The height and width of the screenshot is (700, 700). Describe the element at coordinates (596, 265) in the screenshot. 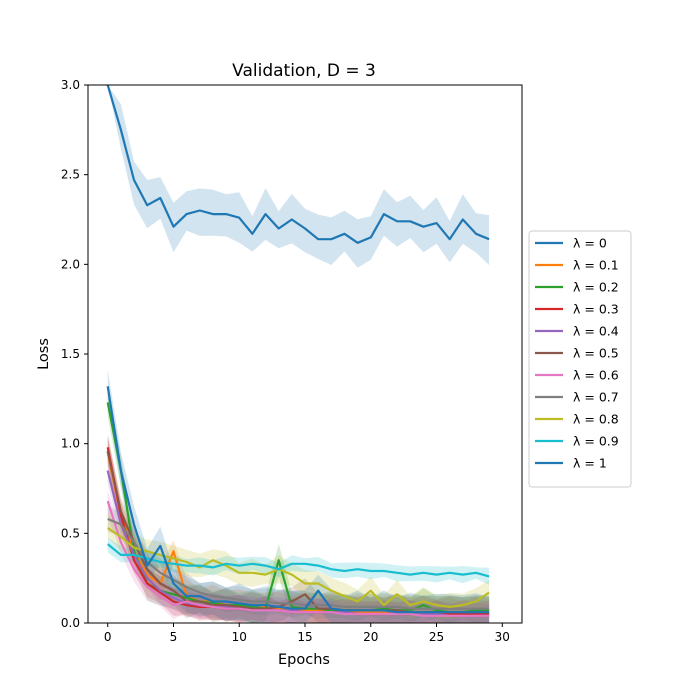

I see `legend-label-1: λ = 0.1` at that location.